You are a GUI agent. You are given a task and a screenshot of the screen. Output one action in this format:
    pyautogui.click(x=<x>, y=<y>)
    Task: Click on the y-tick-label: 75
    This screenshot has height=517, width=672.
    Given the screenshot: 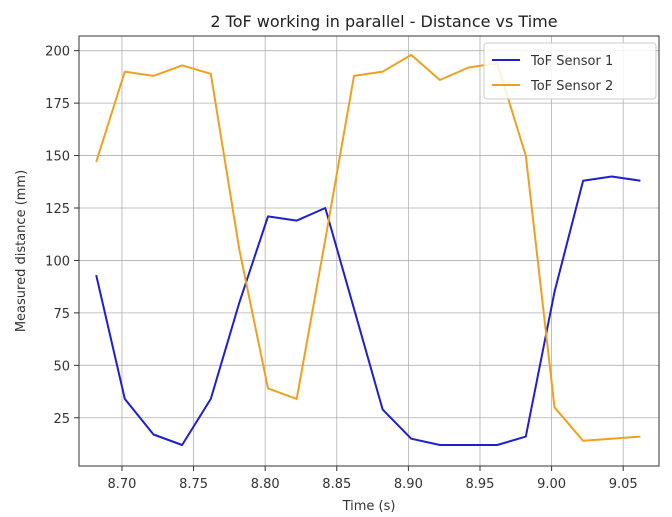 What is the action you would take?
    pyautogui.click(x=61, y=314)
    